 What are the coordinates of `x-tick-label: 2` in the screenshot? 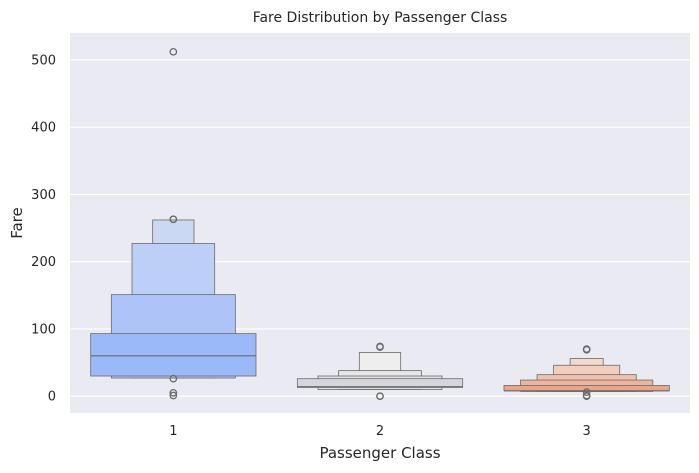 It's located at (380, 431).